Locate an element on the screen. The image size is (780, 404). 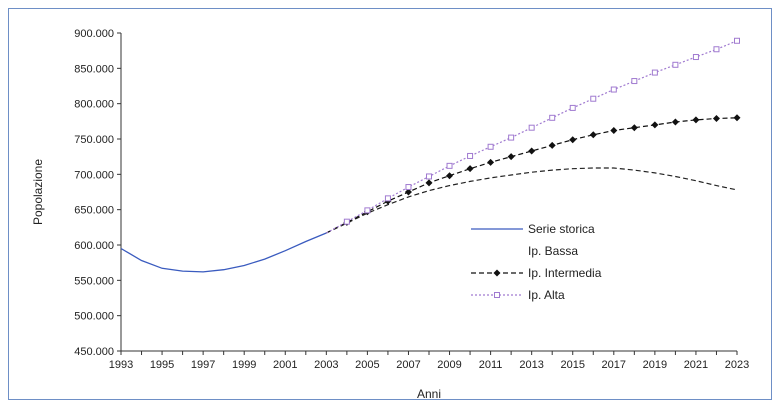
y-tick-label: 650.000 is located at coordinates (94, 211).